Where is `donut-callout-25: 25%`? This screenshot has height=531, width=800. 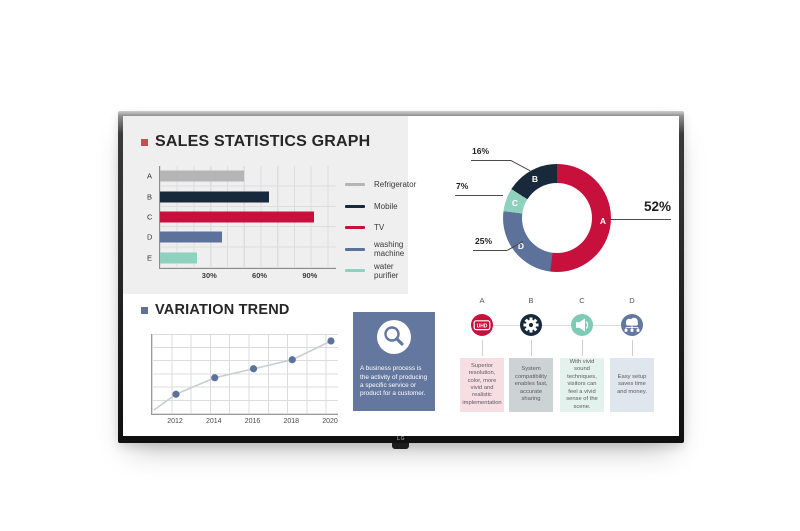
donut-callout-25: 25% is located at coordinates (484, 241).